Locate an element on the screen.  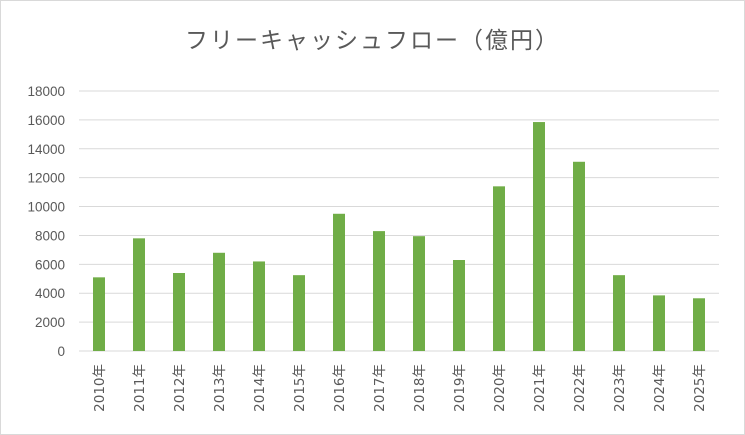
y-tick-label: 6000 is located at coordinates (50, 264).